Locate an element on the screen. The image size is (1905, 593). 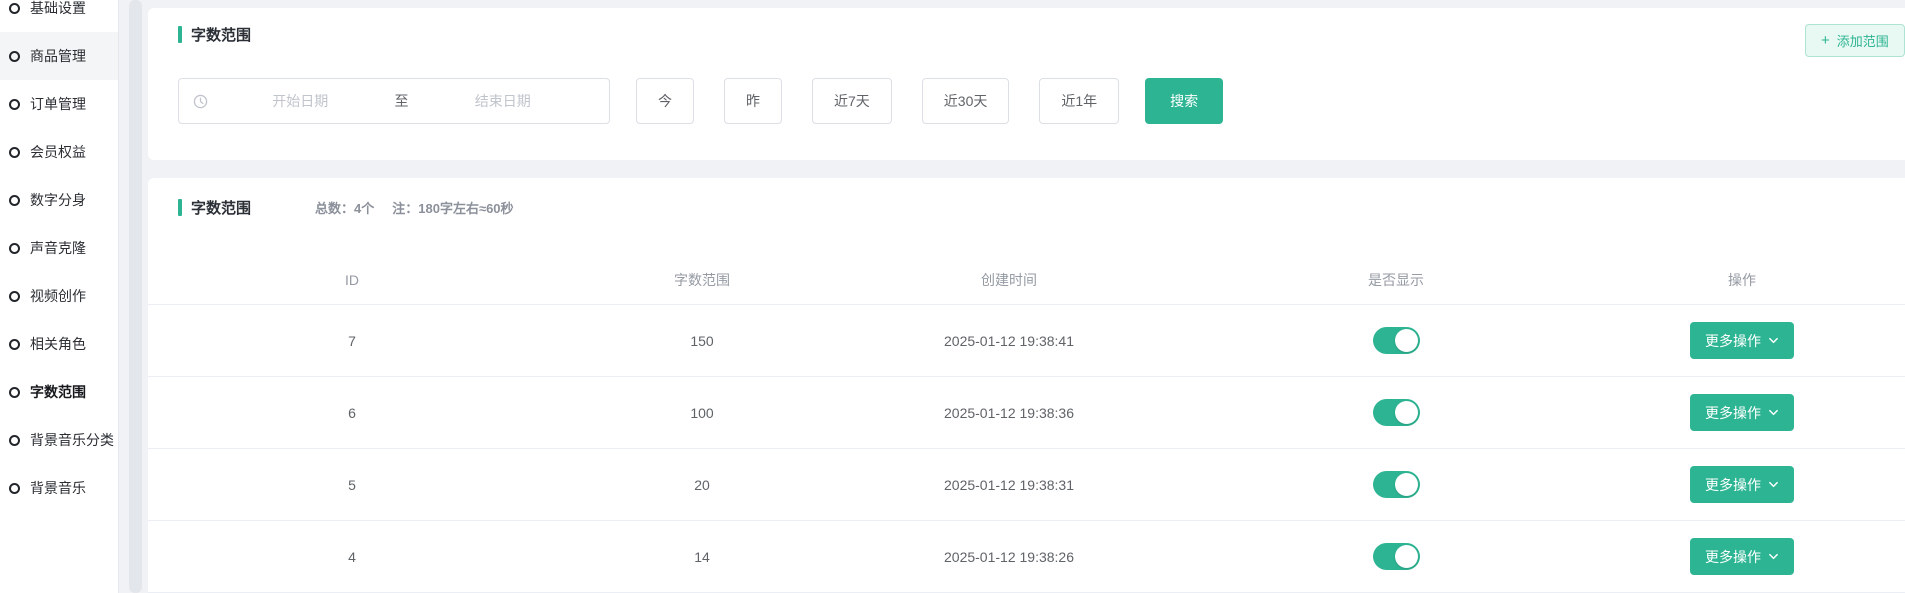
sidebar-item: 声音克隆 is located at coordinates (59, 248).